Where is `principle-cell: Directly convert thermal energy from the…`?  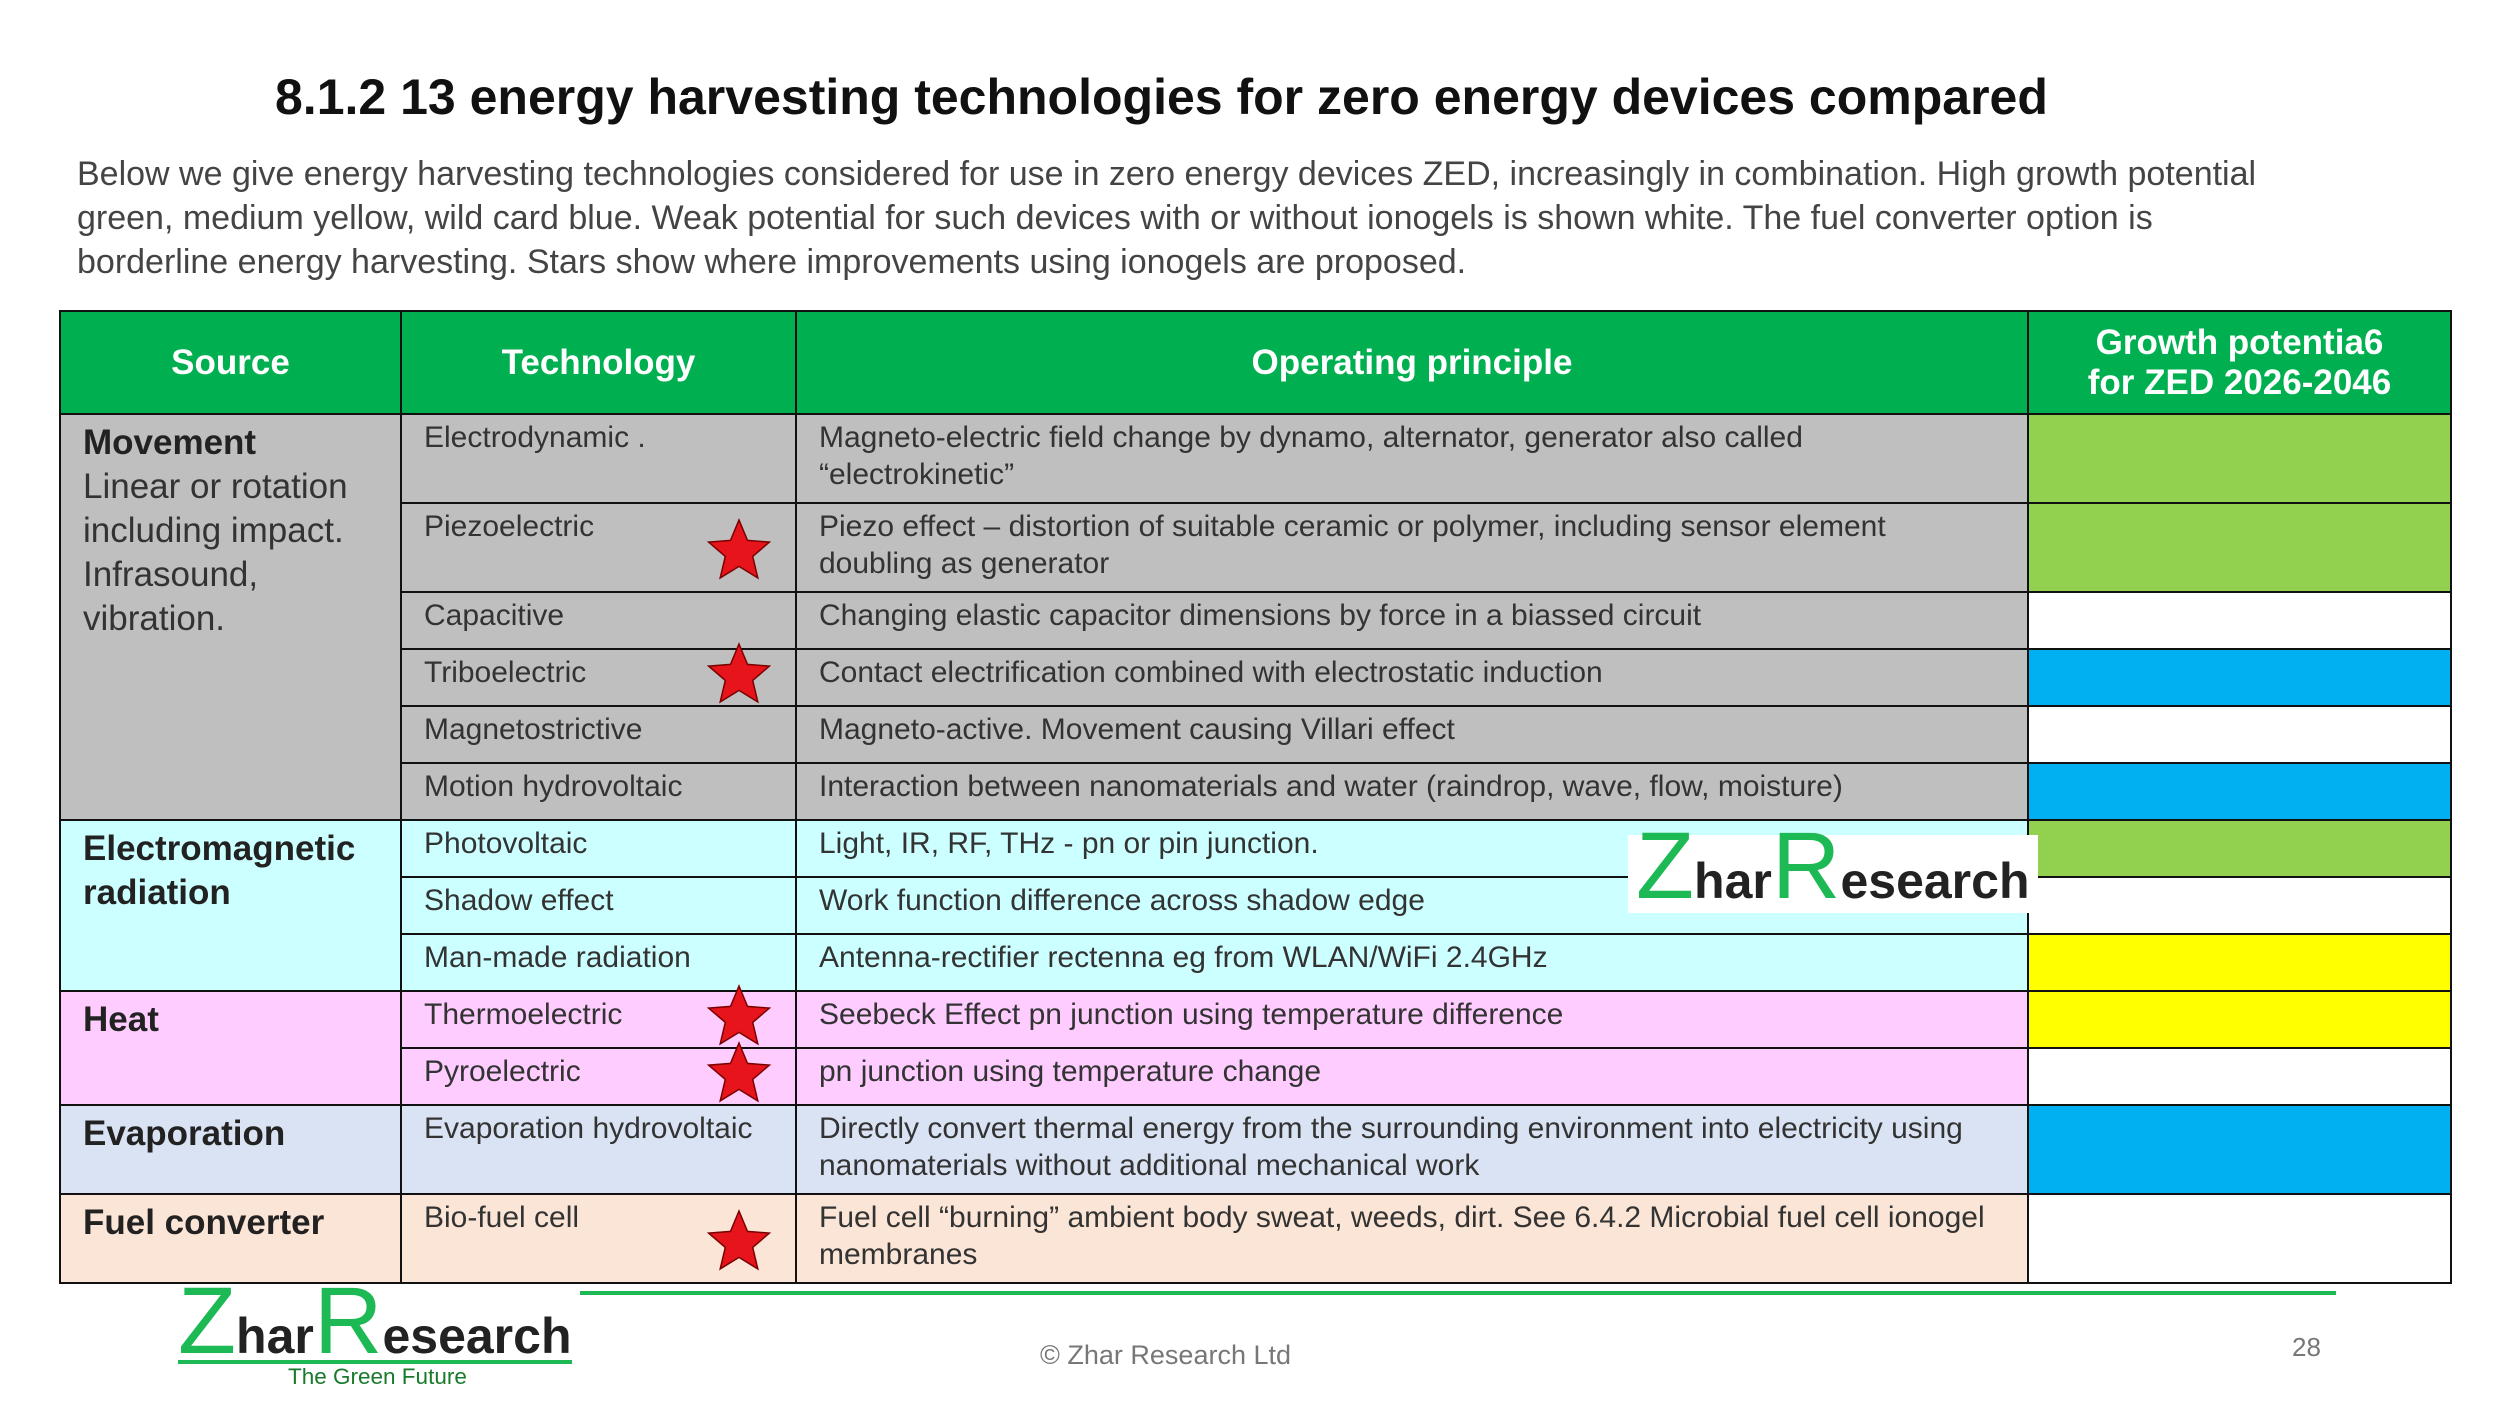 principle-cell: Directly convert thermal energy from the… is located at coordinates (1412, 1149).